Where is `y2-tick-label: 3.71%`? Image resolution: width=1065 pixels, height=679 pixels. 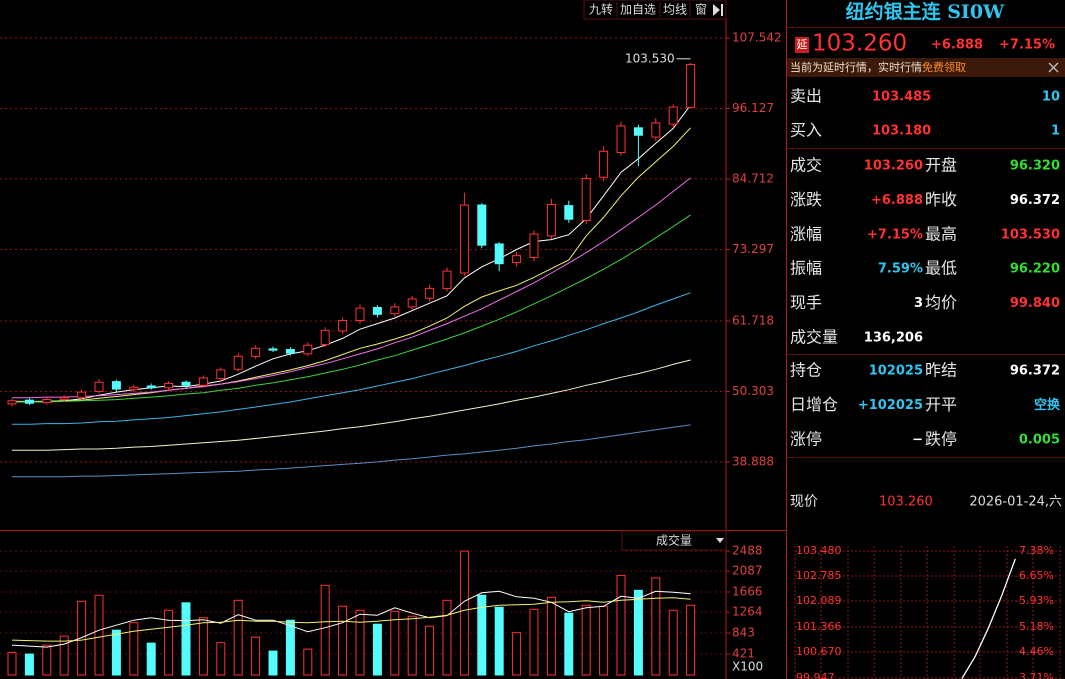 y2-tick-label: 3.71% is located at coordinates (1036, 675).